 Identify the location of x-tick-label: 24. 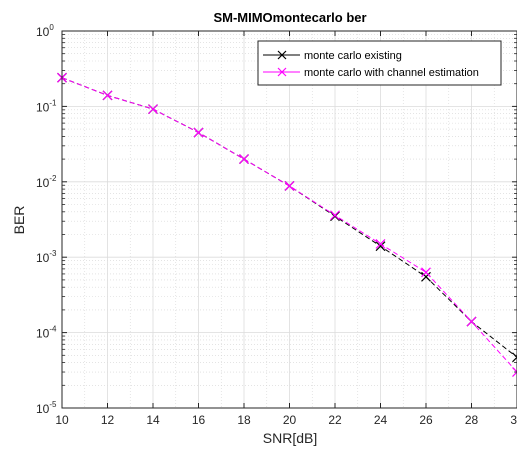
(381, 420).